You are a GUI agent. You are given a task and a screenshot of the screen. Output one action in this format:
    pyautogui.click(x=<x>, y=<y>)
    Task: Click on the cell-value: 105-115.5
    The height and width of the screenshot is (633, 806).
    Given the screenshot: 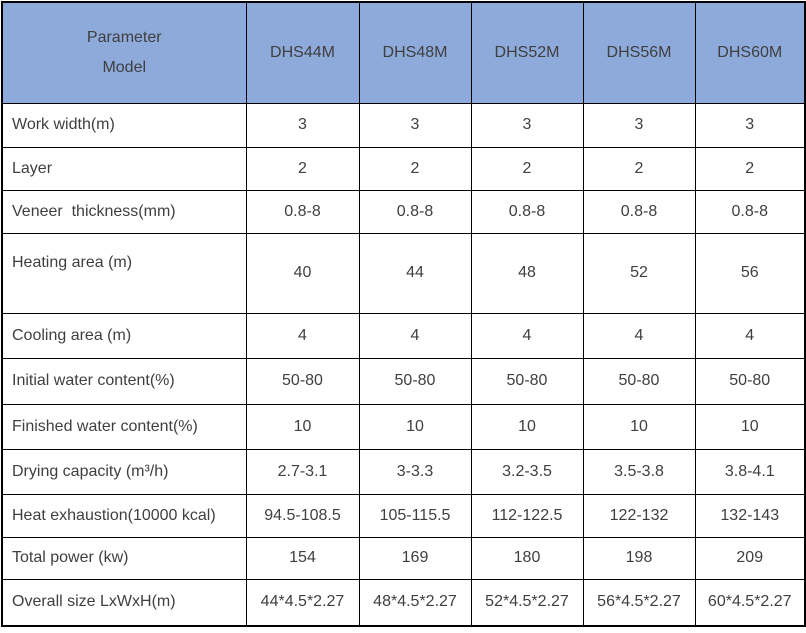 What is the action you would take?
    pyautogui.click(x=415, y=515)
    